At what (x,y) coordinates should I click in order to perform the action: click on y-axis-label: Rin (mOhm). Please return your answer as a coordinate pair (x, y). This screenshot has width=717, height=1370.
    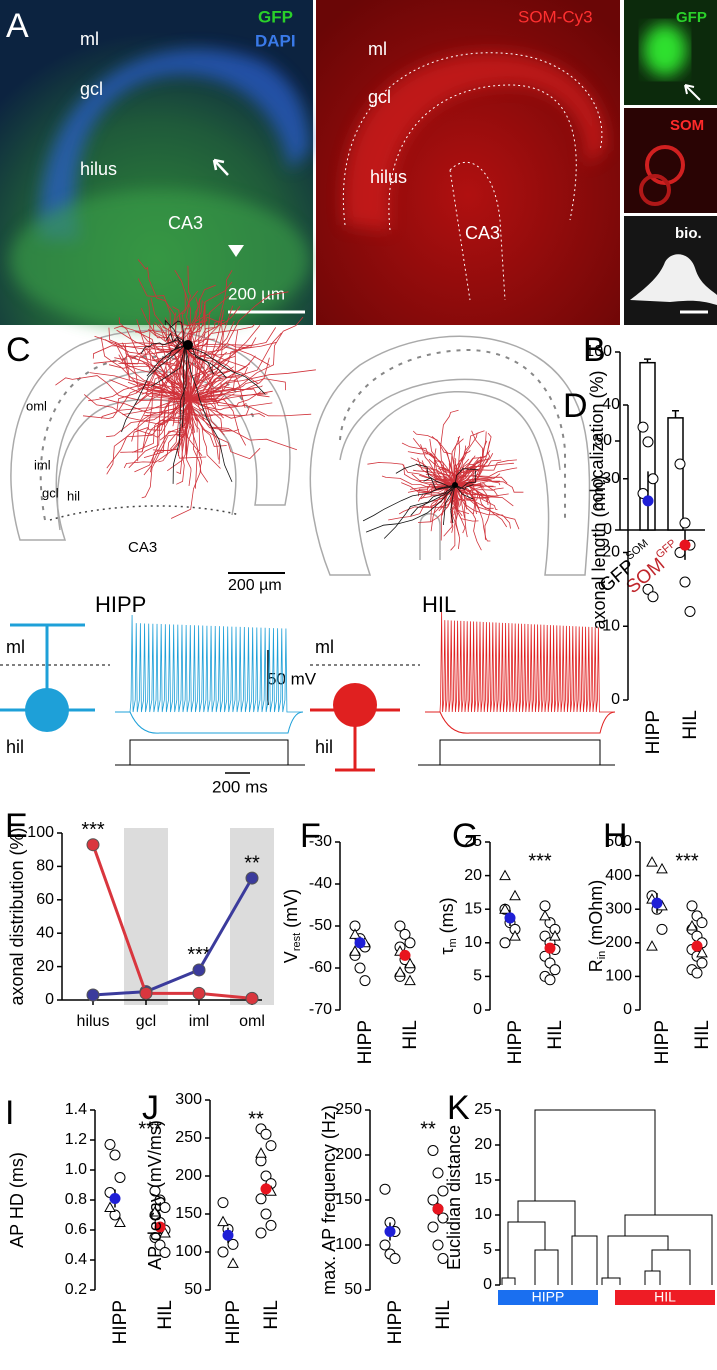
    Looking at the image, I should click on (597, 926).